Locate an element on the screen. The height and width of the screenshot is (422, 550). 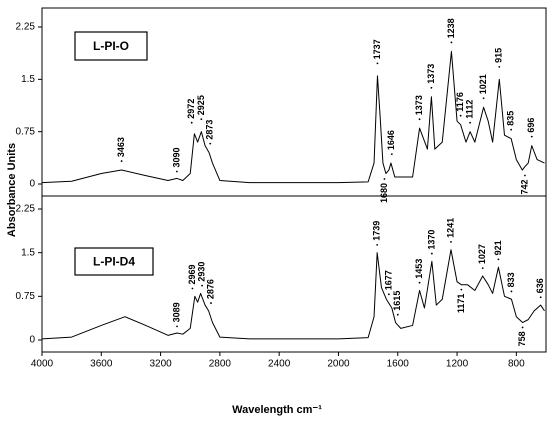
peak-label: 1739 is located at coordinates (377, 231).